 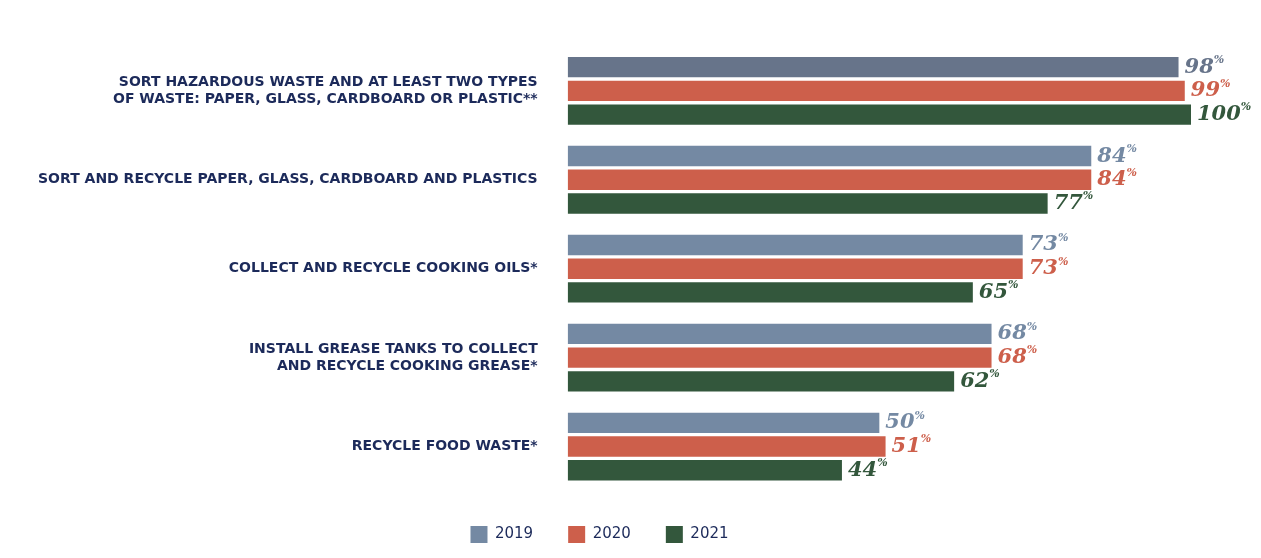 I want to click on legend-label: 2021, so click(x=709, y=533).